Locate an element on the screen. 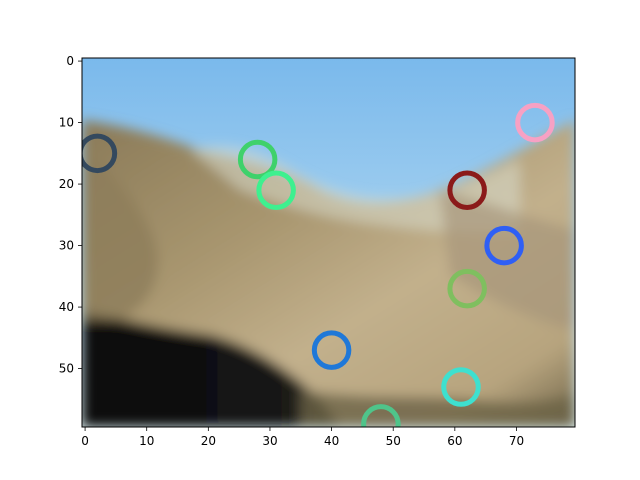 This screenshot has width=640, height=480. y-tick-label: 20 is located at coordinates (66, 184).